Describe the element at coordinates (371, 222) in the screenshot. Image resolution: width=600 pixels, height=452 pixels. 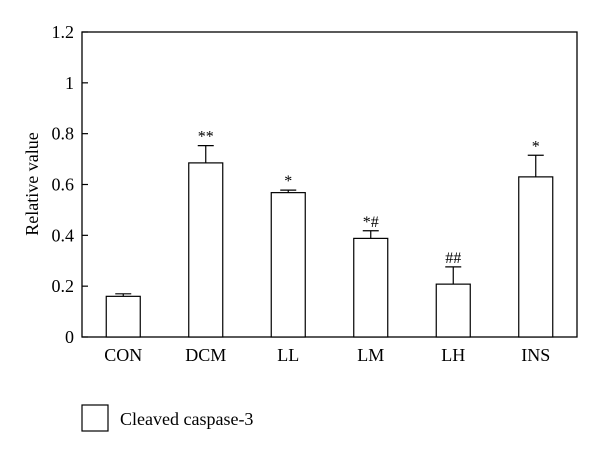
I see `significance-label: *#` at that location.